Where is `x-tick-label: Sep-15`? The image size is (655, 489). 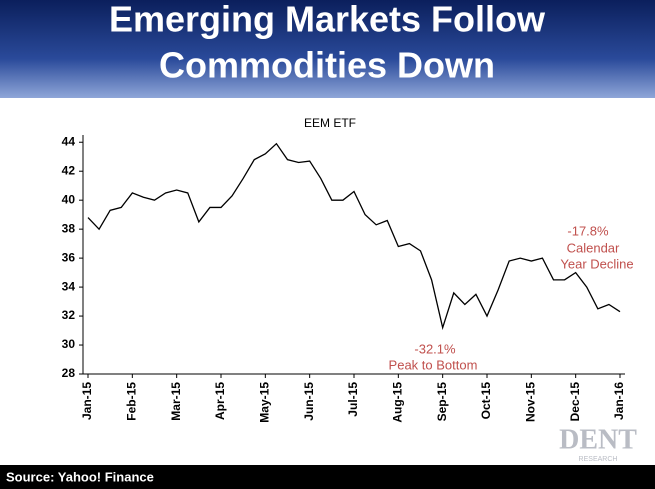
x-tick-label: Sep-15 is located at coordinates (442, 402).